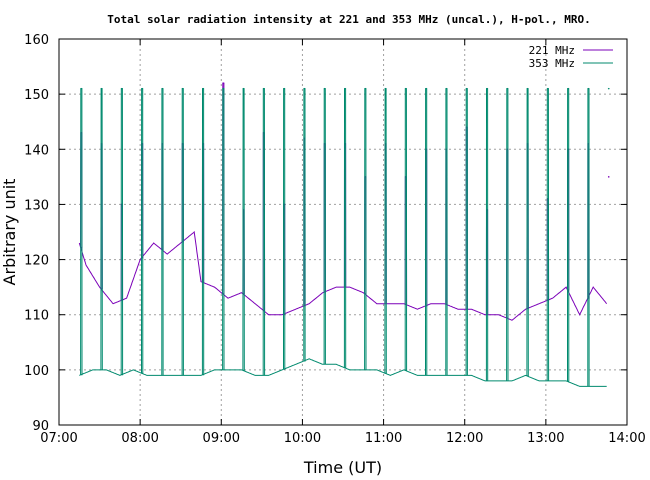 Image resolution: width=650 pixels, height=480 pixels. I want to click on y-tick-label: 120, so click(36, 261).